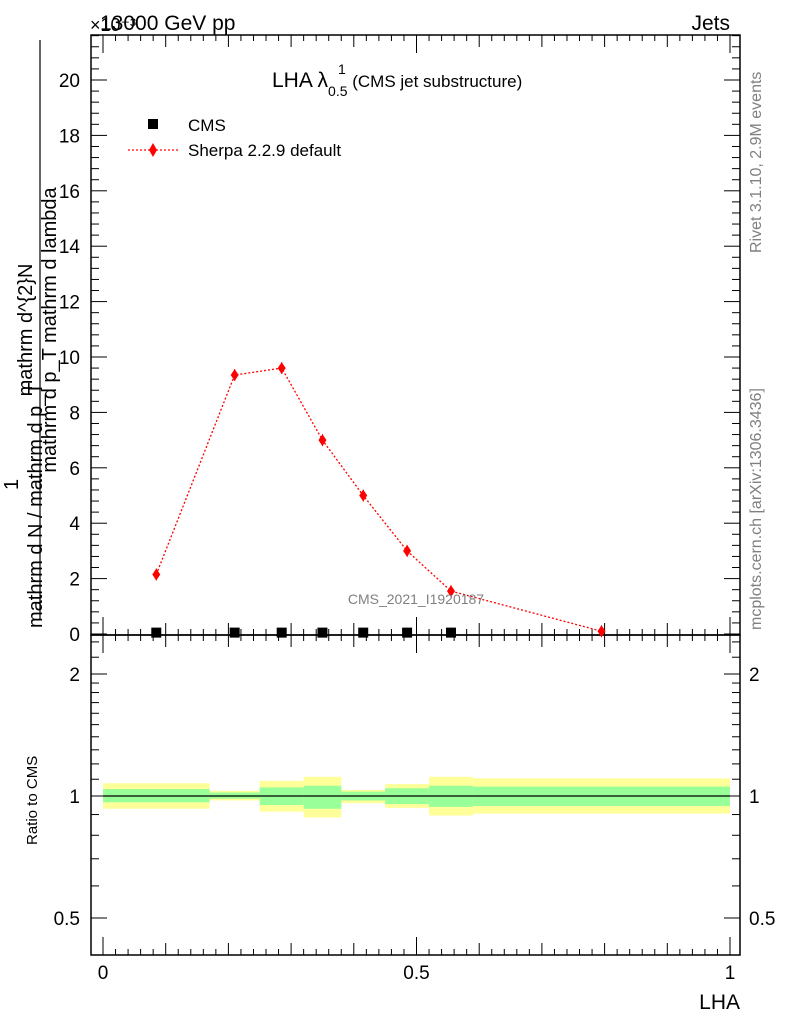  I want to click on legend-sherpa-marker, so click(153, 150).